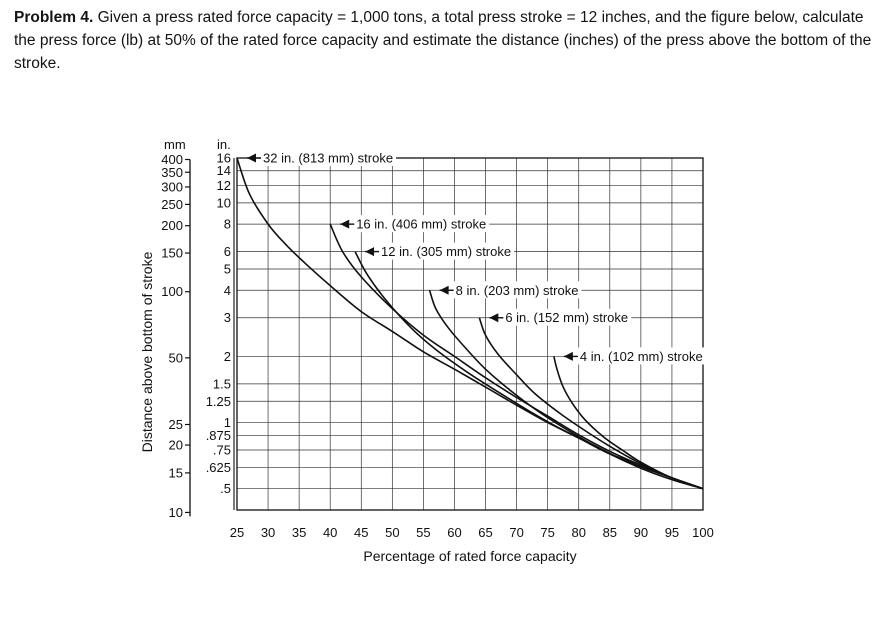 The image size is (892, 639). What do you see at coordinates (361, 532) in the screenshot?
I see `x-tick-label: 45` at bounding box center [361, 532].